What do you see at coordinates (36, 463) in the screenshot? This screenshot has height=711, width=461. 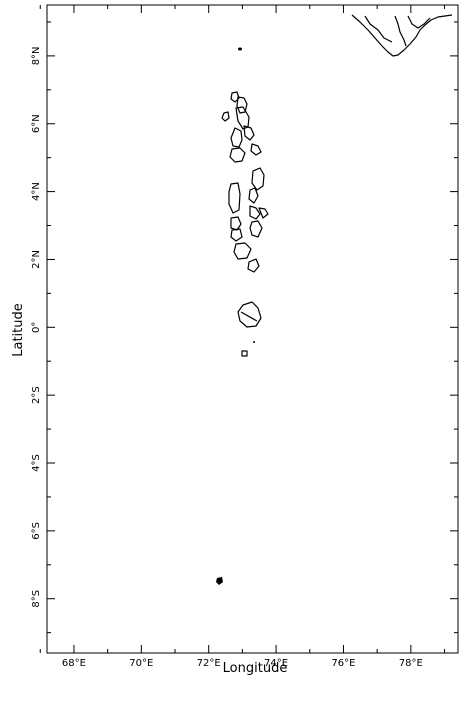 I see `y-tick-label: 4°S` at bounding box center [36, 463].